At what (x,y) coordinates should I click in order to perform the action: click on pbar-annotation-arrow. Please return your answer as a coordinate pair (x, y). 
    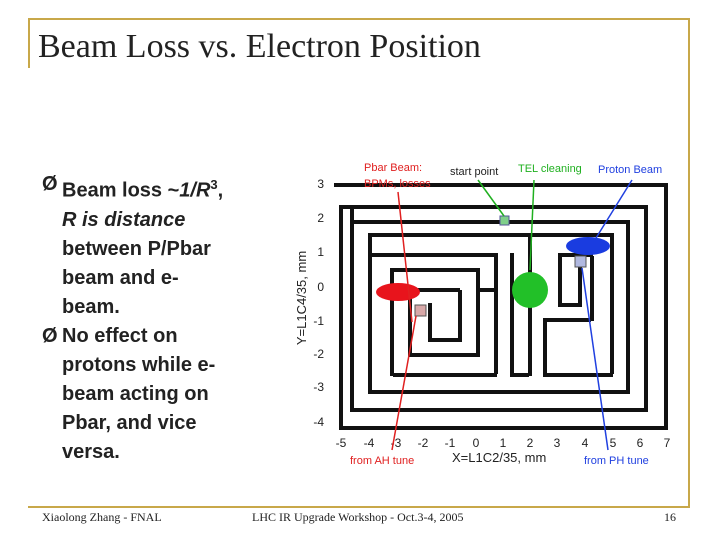
    Looking at the image, I should click on (405, 257).